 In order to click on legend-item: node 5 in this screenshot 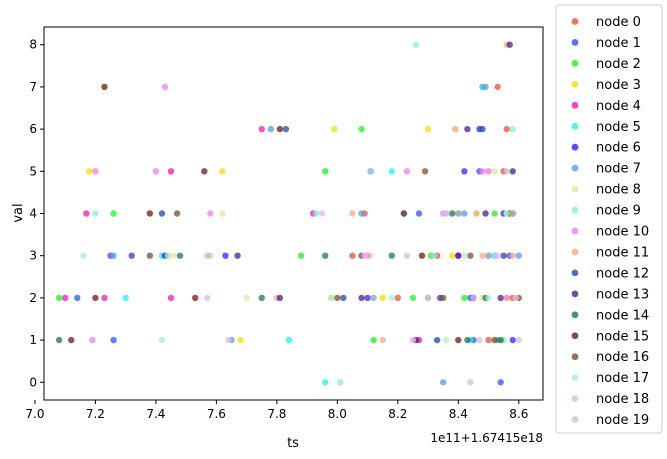, I will do `click(606, 127)`.